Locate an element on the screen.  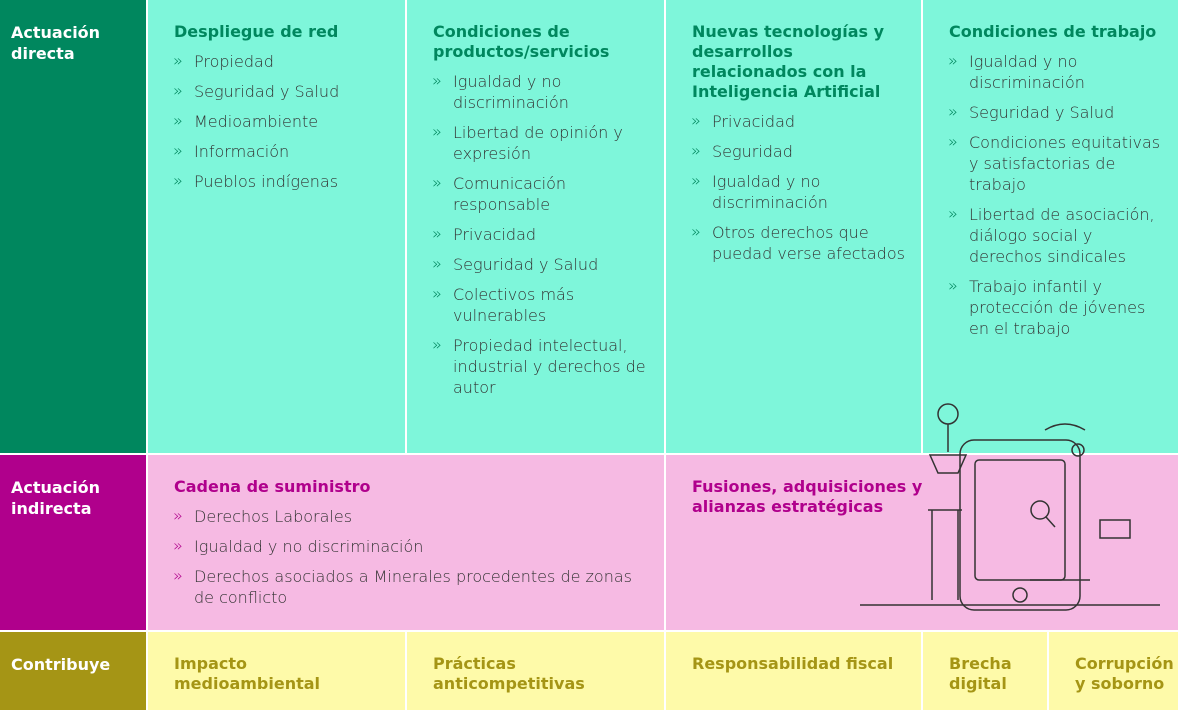
cell-title: Responsabilidad fiscal is located at coordinates (793, 663).